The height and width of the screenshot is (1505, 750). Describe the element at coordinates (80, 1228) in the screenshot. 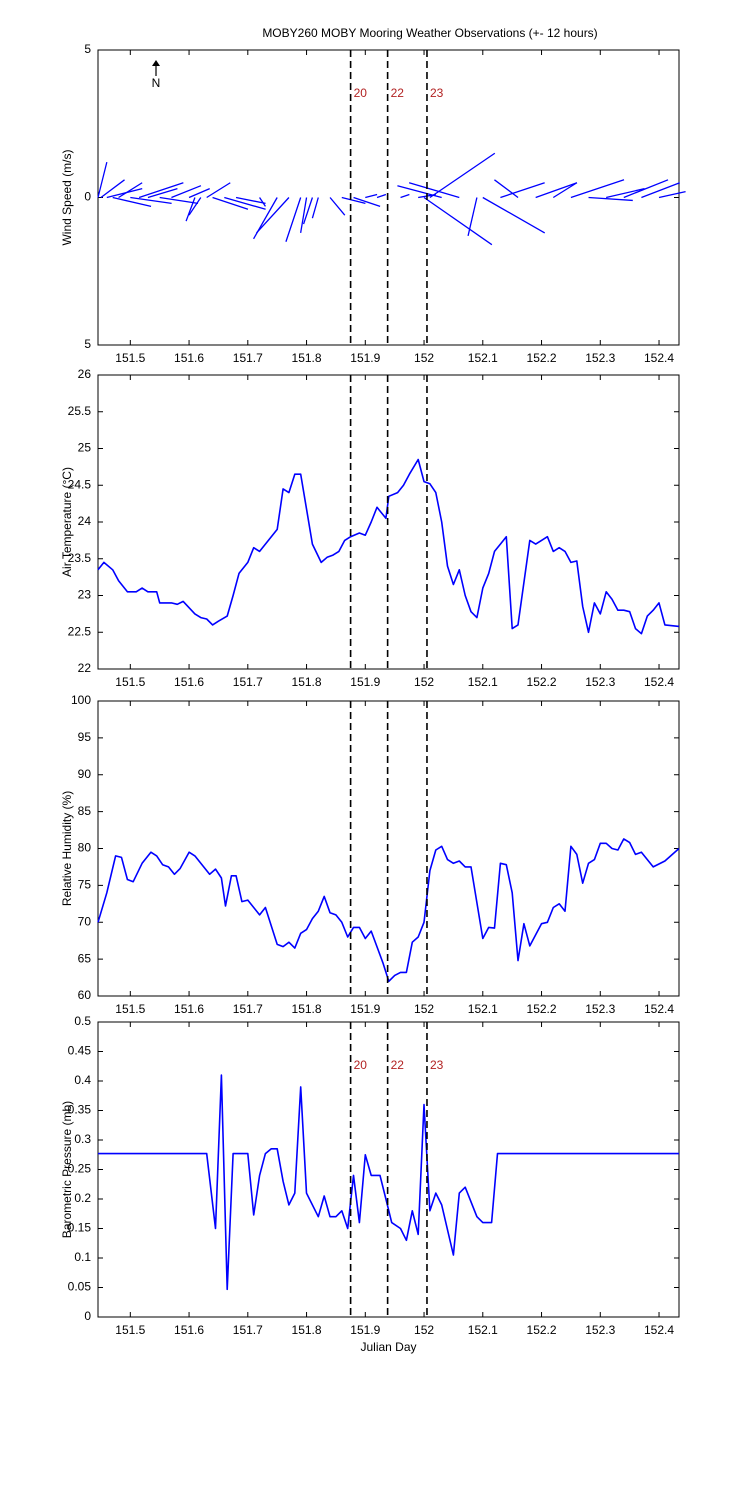

I see `y-tick-label: 0.15` at that location.